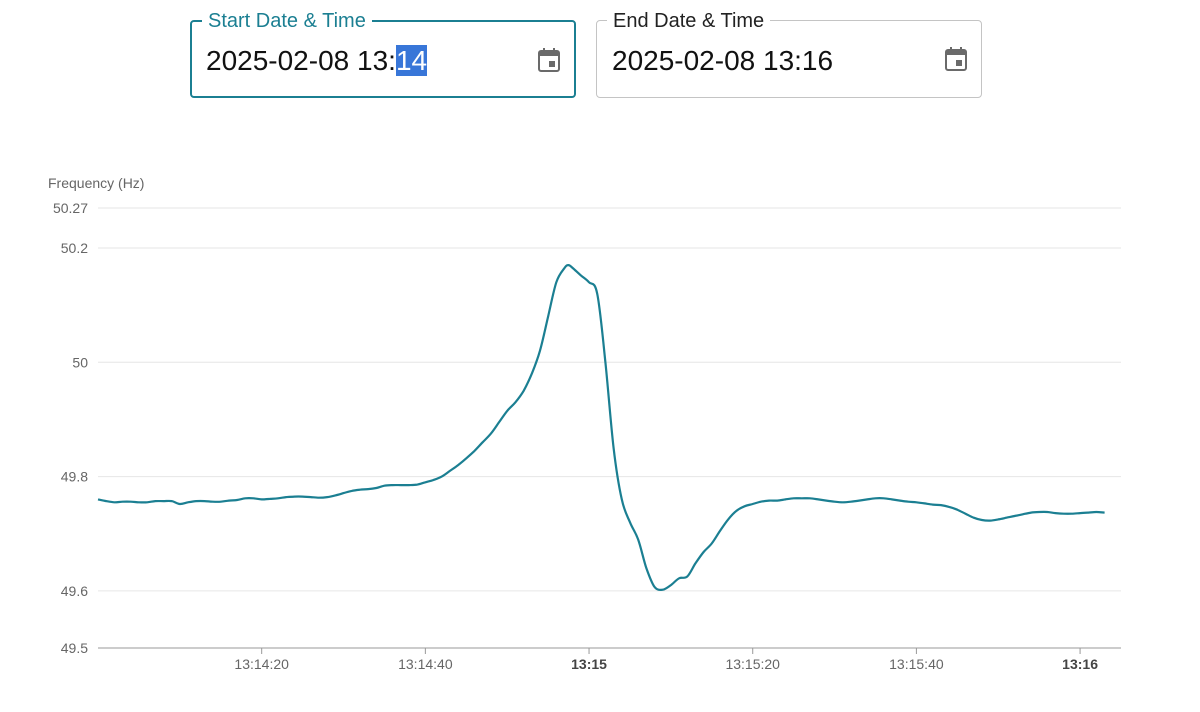 The image size is (1200, 712). Describe the element at coordinates (70, 428) in the screenshot. I see `y-axis-ticks: 50.27 50.2 50 49.8 49.6 49.5` at that location.